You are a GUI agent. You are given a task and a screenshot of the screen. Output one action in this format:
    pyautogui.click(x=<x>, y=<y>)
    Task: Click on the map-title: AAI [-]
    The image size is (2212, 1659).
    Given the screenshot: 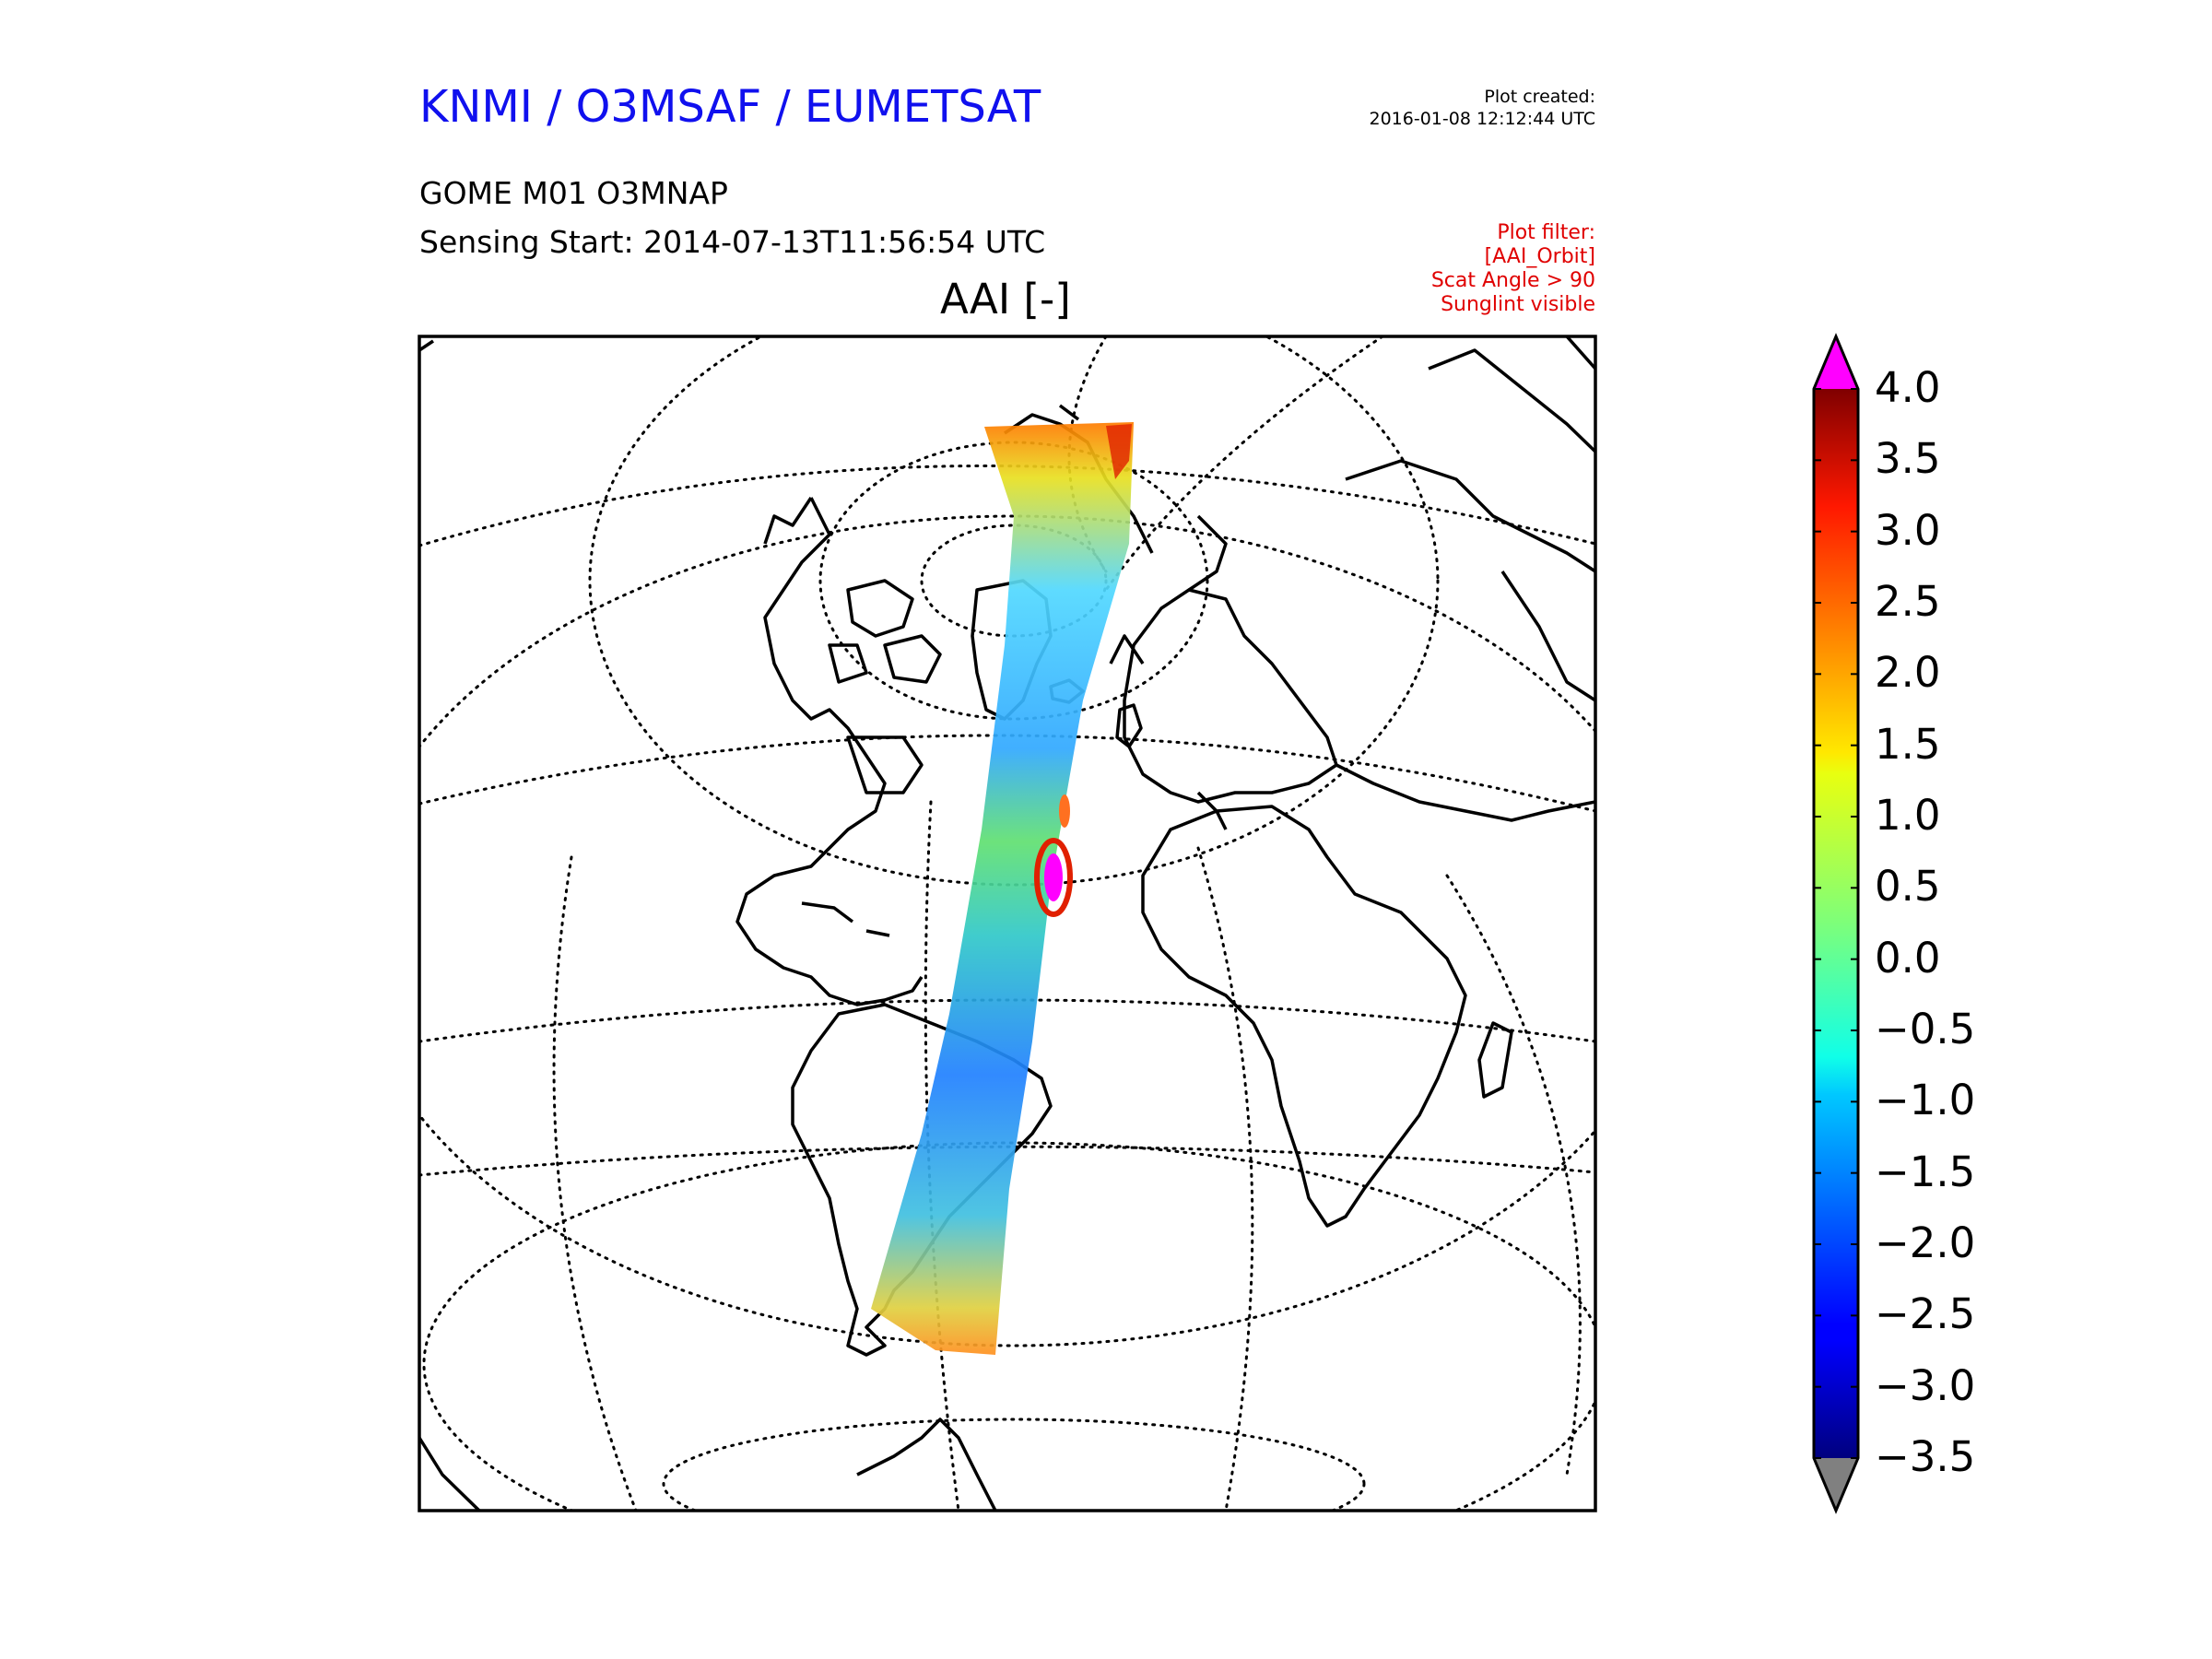 What is the action you would take?
    pyautogui.click(x=1005, y=299)
    